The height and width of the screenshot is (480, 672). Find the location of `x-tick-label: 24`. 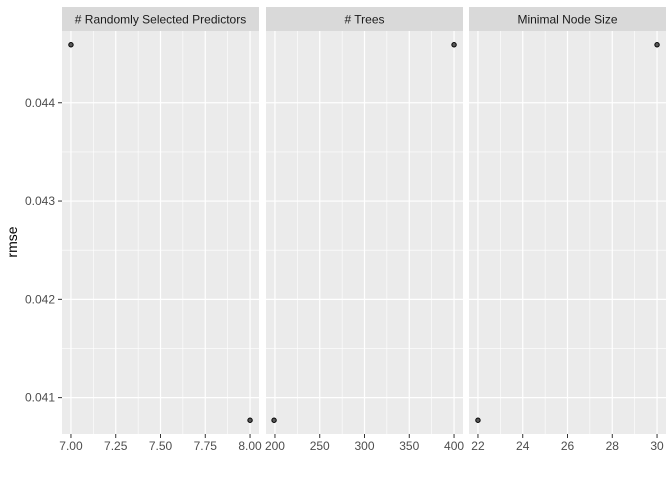

x-tick-label: 24 is located at coordinates (523, 446).